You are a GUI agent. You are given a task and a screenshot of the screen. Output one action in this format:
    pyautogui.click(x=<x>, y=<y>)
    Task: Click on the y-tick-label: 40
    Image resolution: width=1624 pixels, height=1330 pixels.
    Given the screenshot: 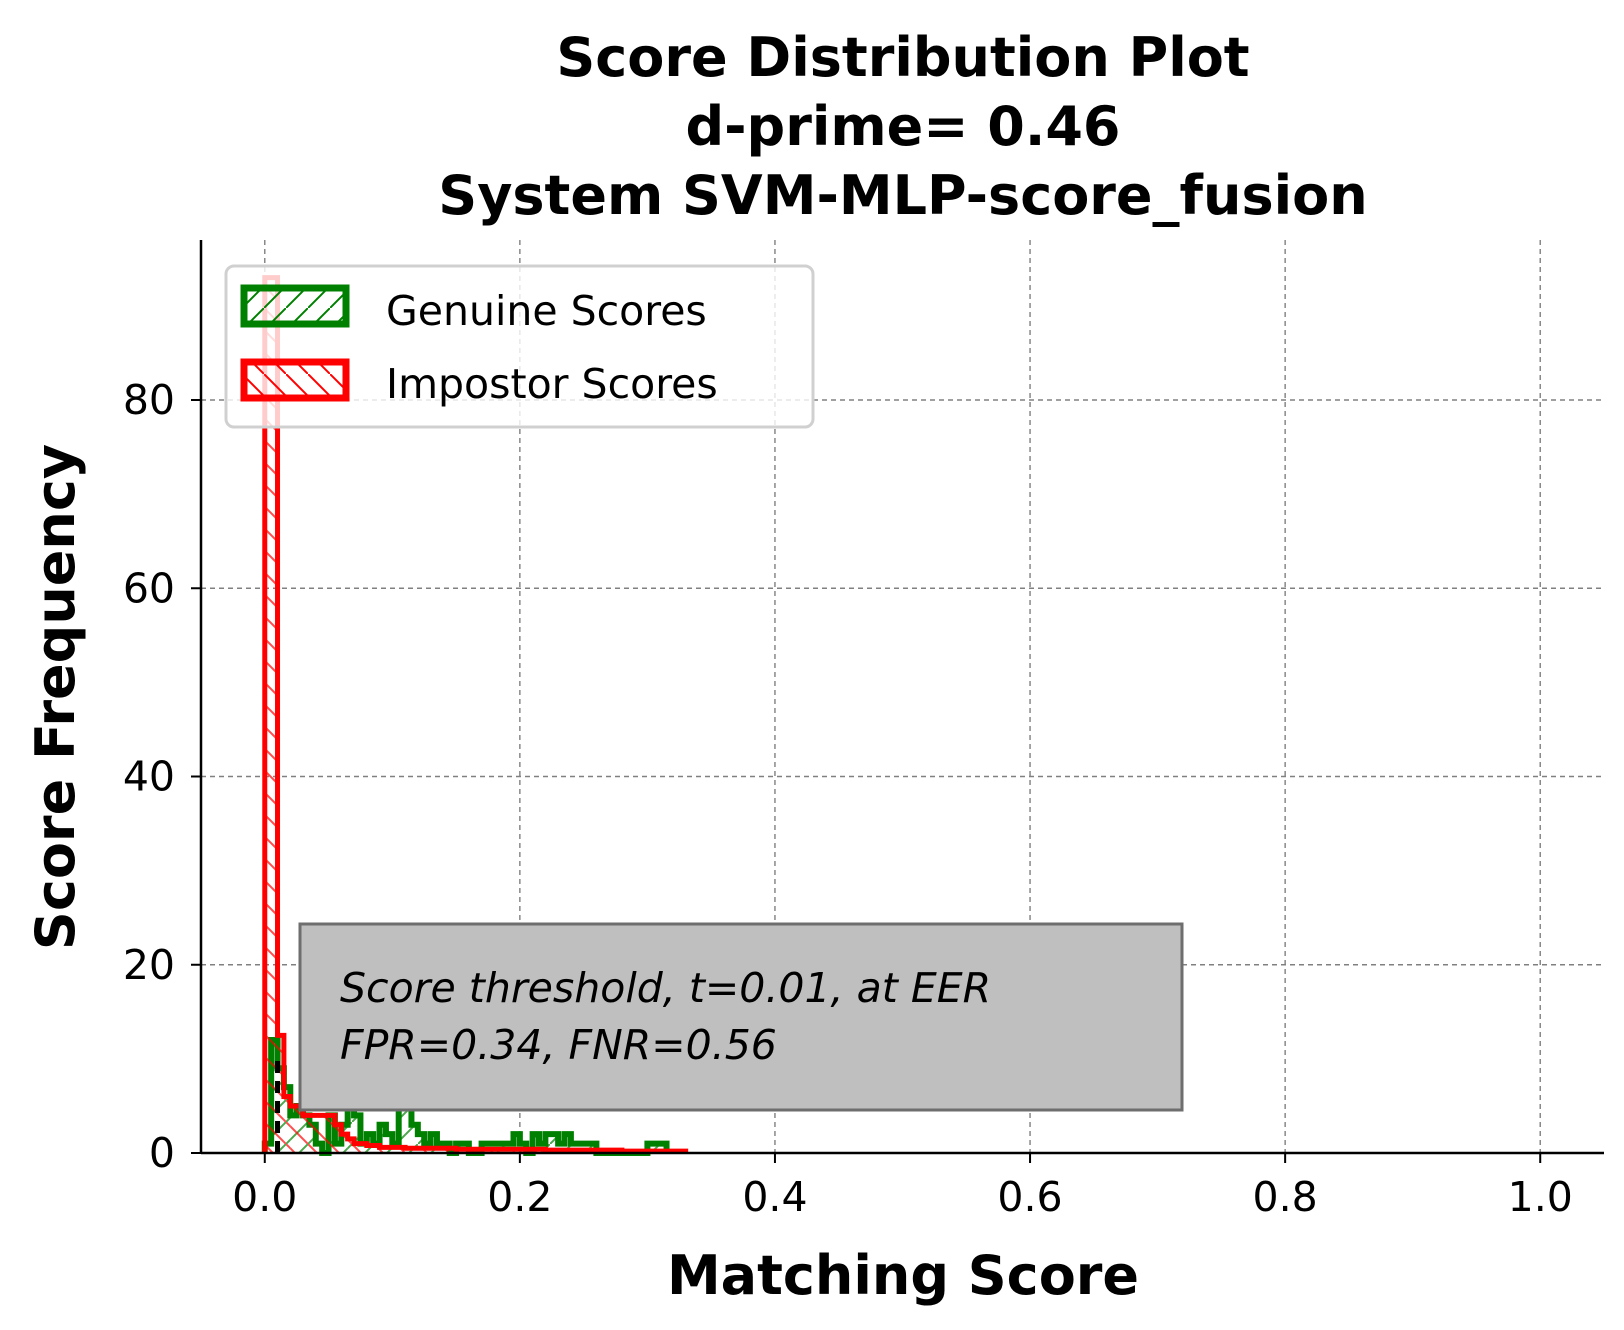 What is the action you would take?
    pyautogui.click(x=149, y=777)
    